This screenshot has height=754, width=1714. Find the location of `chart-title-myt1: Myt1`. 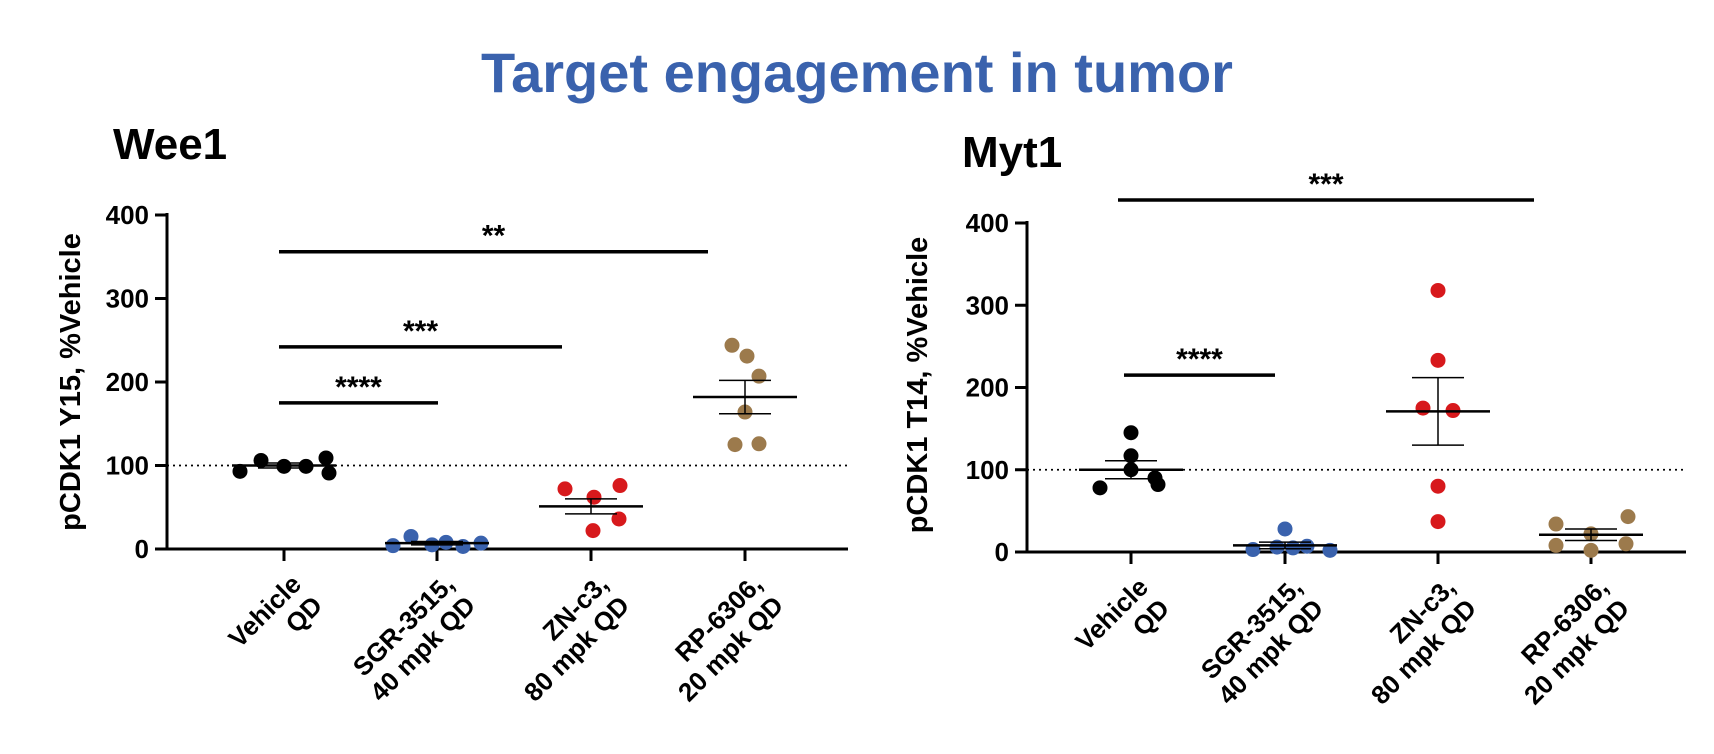

chart-title-myt1: Myt1 is located at coordinates (1012, 152).